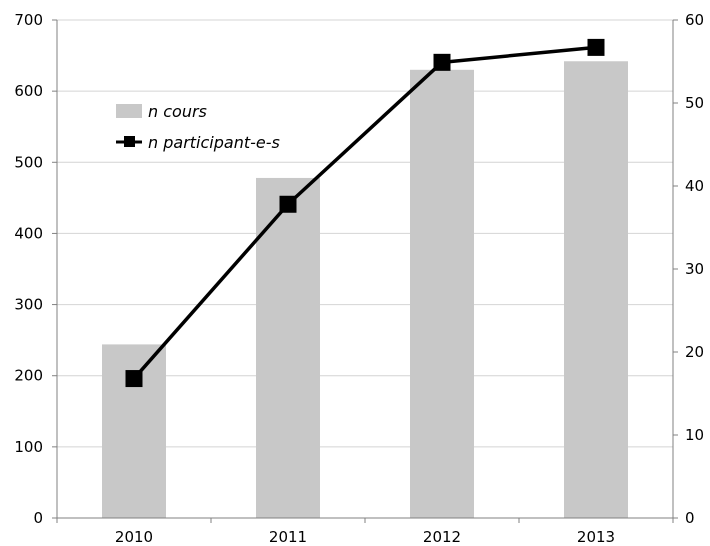 Image resolution: width=710 pixels, height=546 pixels. What do you see at coordinates (596, 537) in the screenshot?
I see `x-tick-label: 2013` at bounding box center [596, 537].